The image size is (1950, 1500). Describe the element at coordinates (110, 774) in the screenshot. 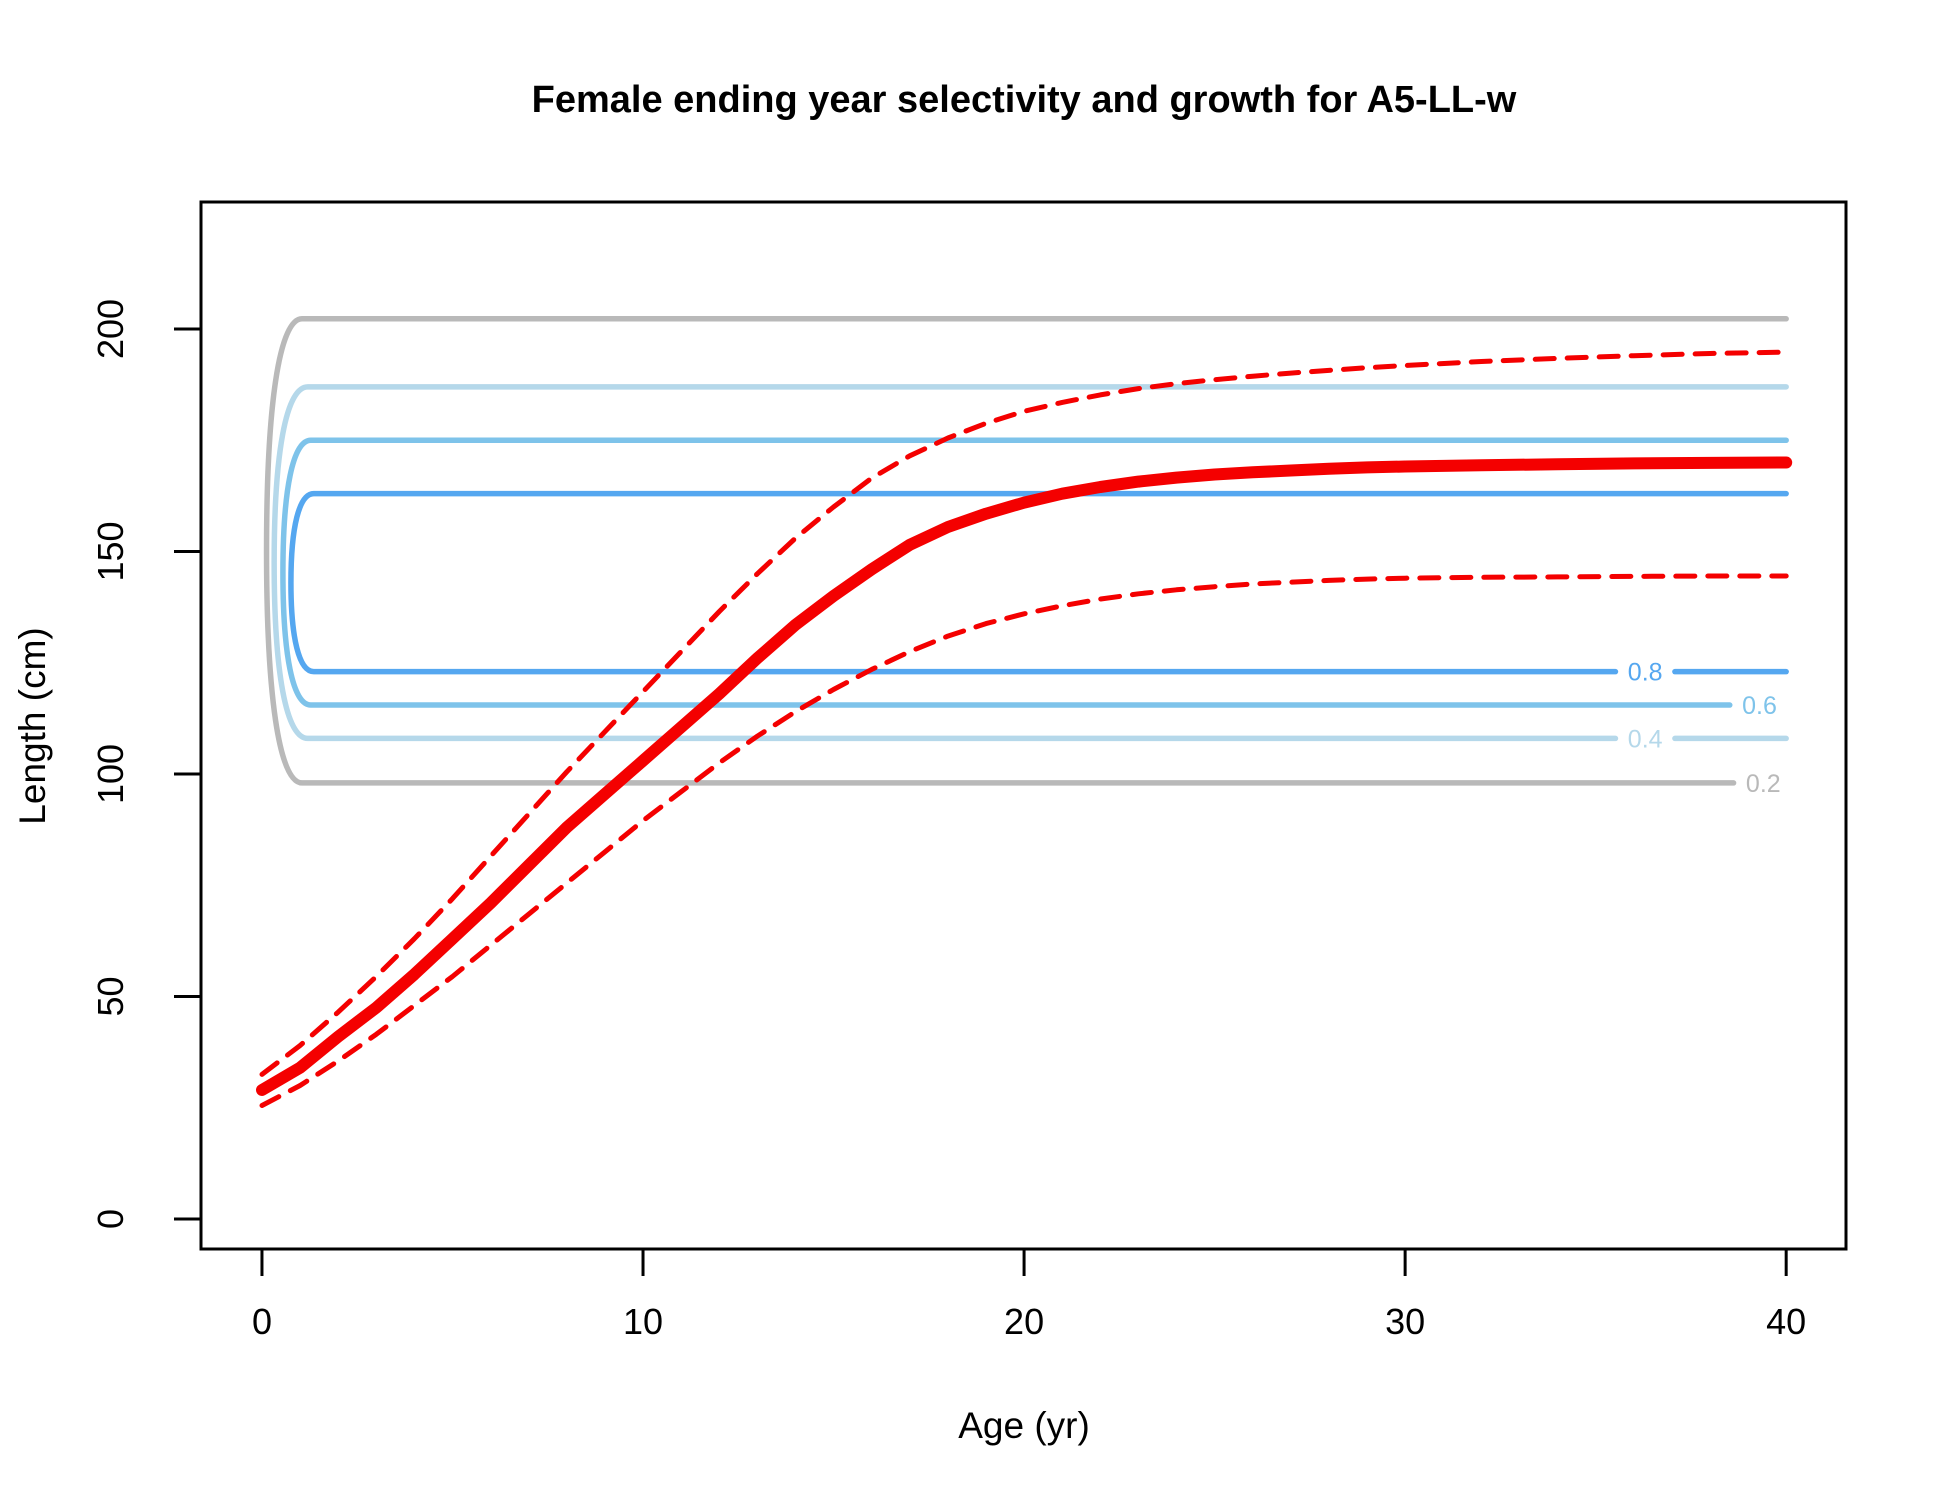

I see `y-tick-label-100: 100` at that location.